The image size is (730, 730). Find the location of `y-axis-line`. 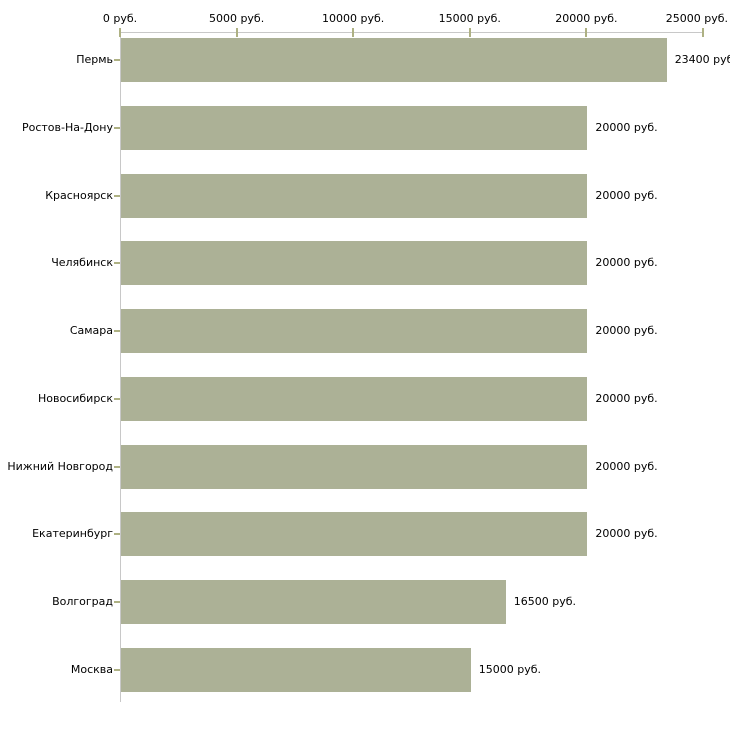

y-axis-line is located at coordinates (120, 367).